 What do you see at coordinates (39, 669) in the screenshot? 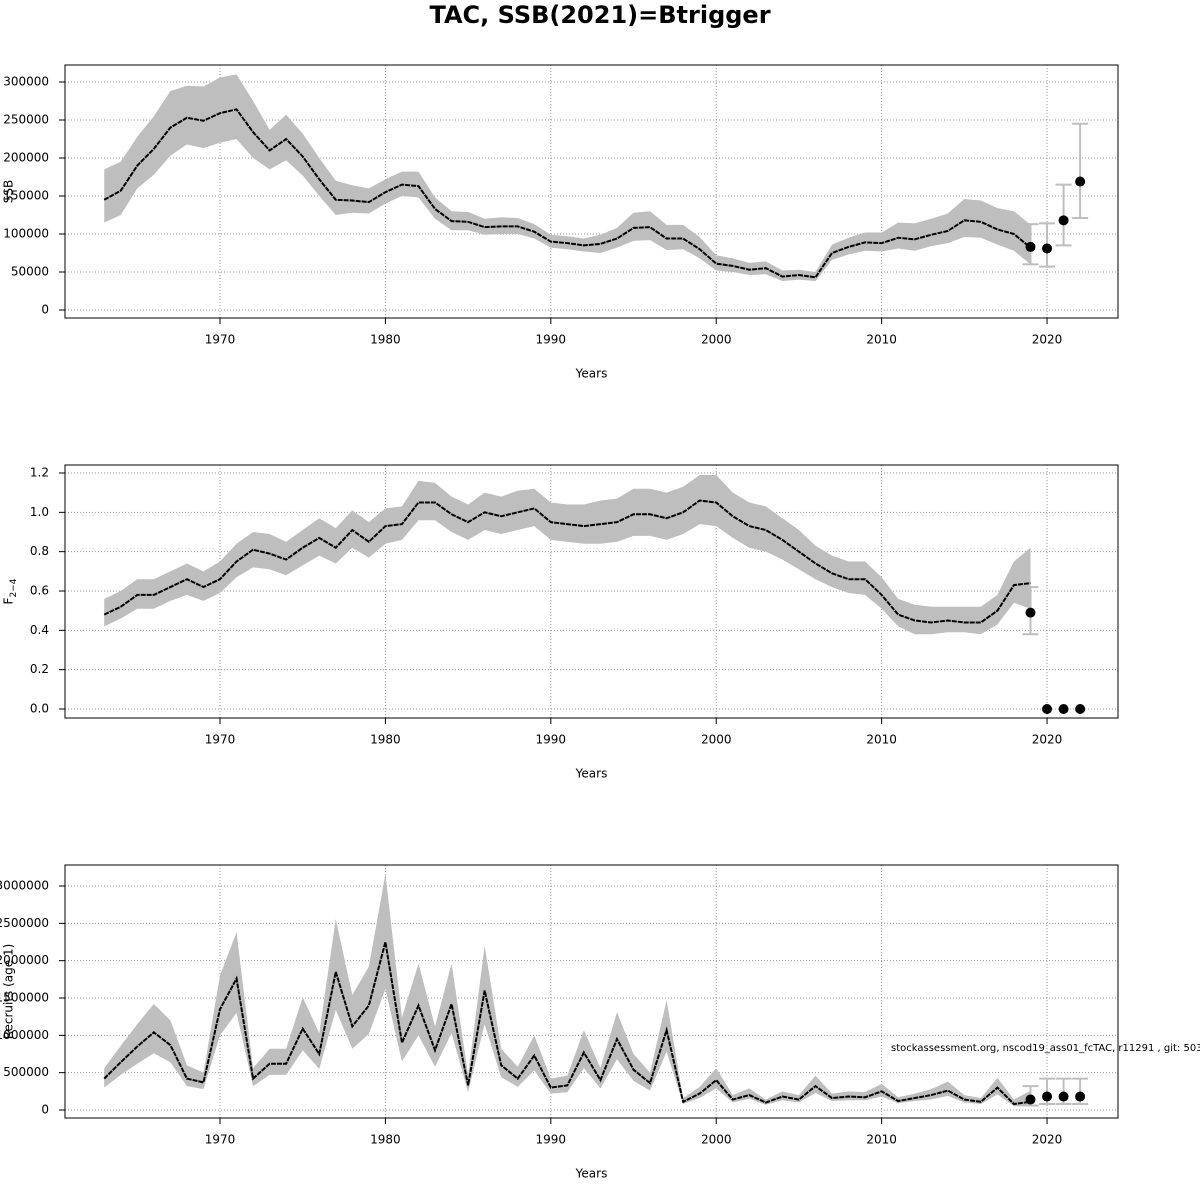
I see `y-tick-label: 0.2` at bounding box center [39, 669].